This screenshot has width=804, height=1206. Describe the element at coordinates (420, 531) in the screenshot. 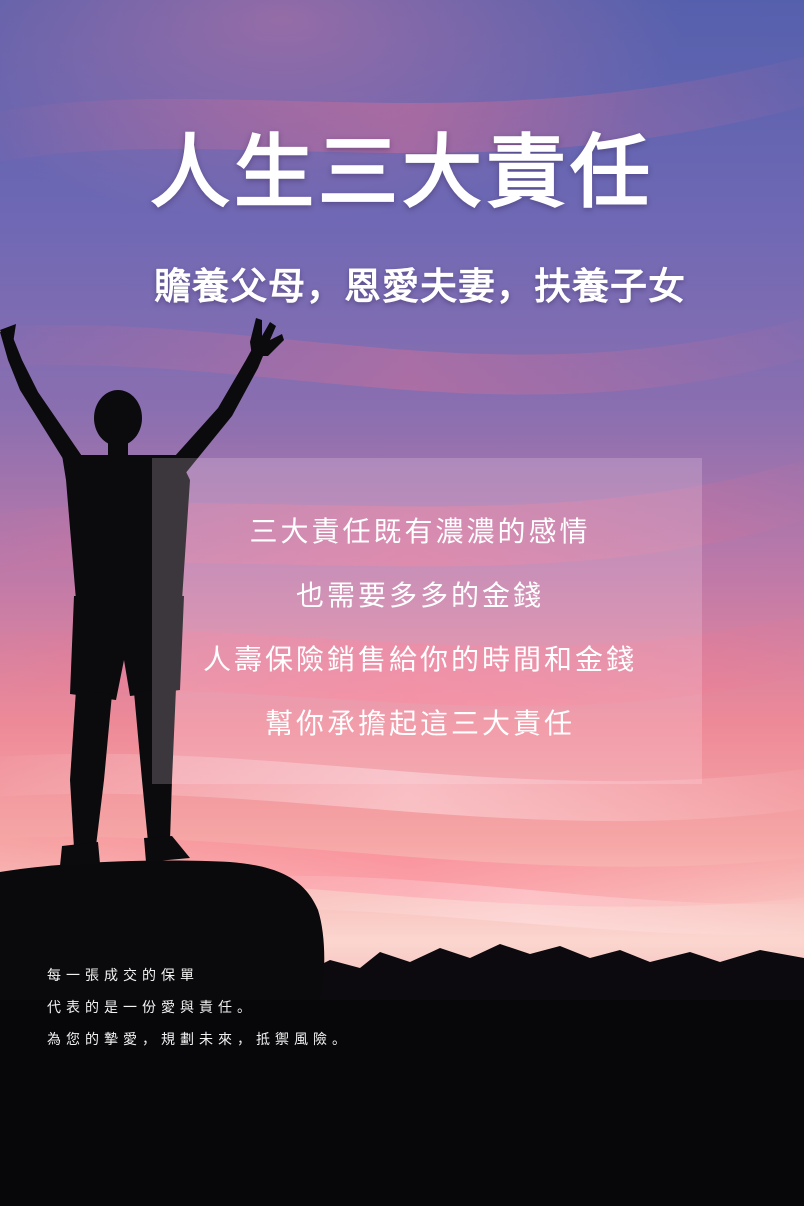

I see `panel-line: 三大責任既有濃濃的感情` at that location.